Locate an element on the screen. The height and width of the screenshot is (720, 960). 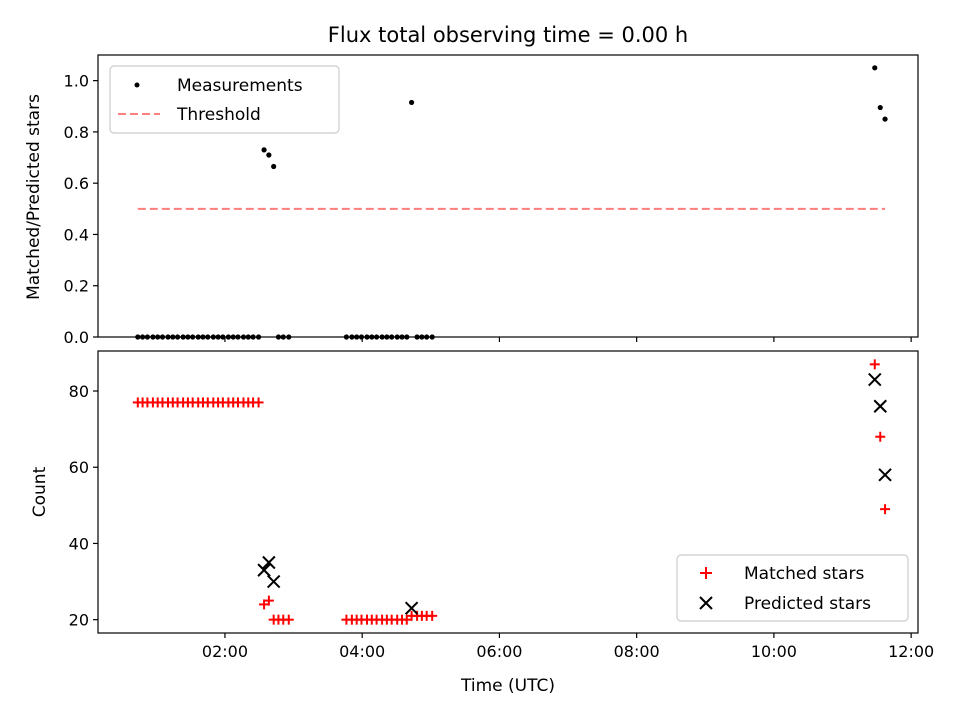
bottom-panel-legend: Matched stars Predicted stars is located at coordinates (792, 588).